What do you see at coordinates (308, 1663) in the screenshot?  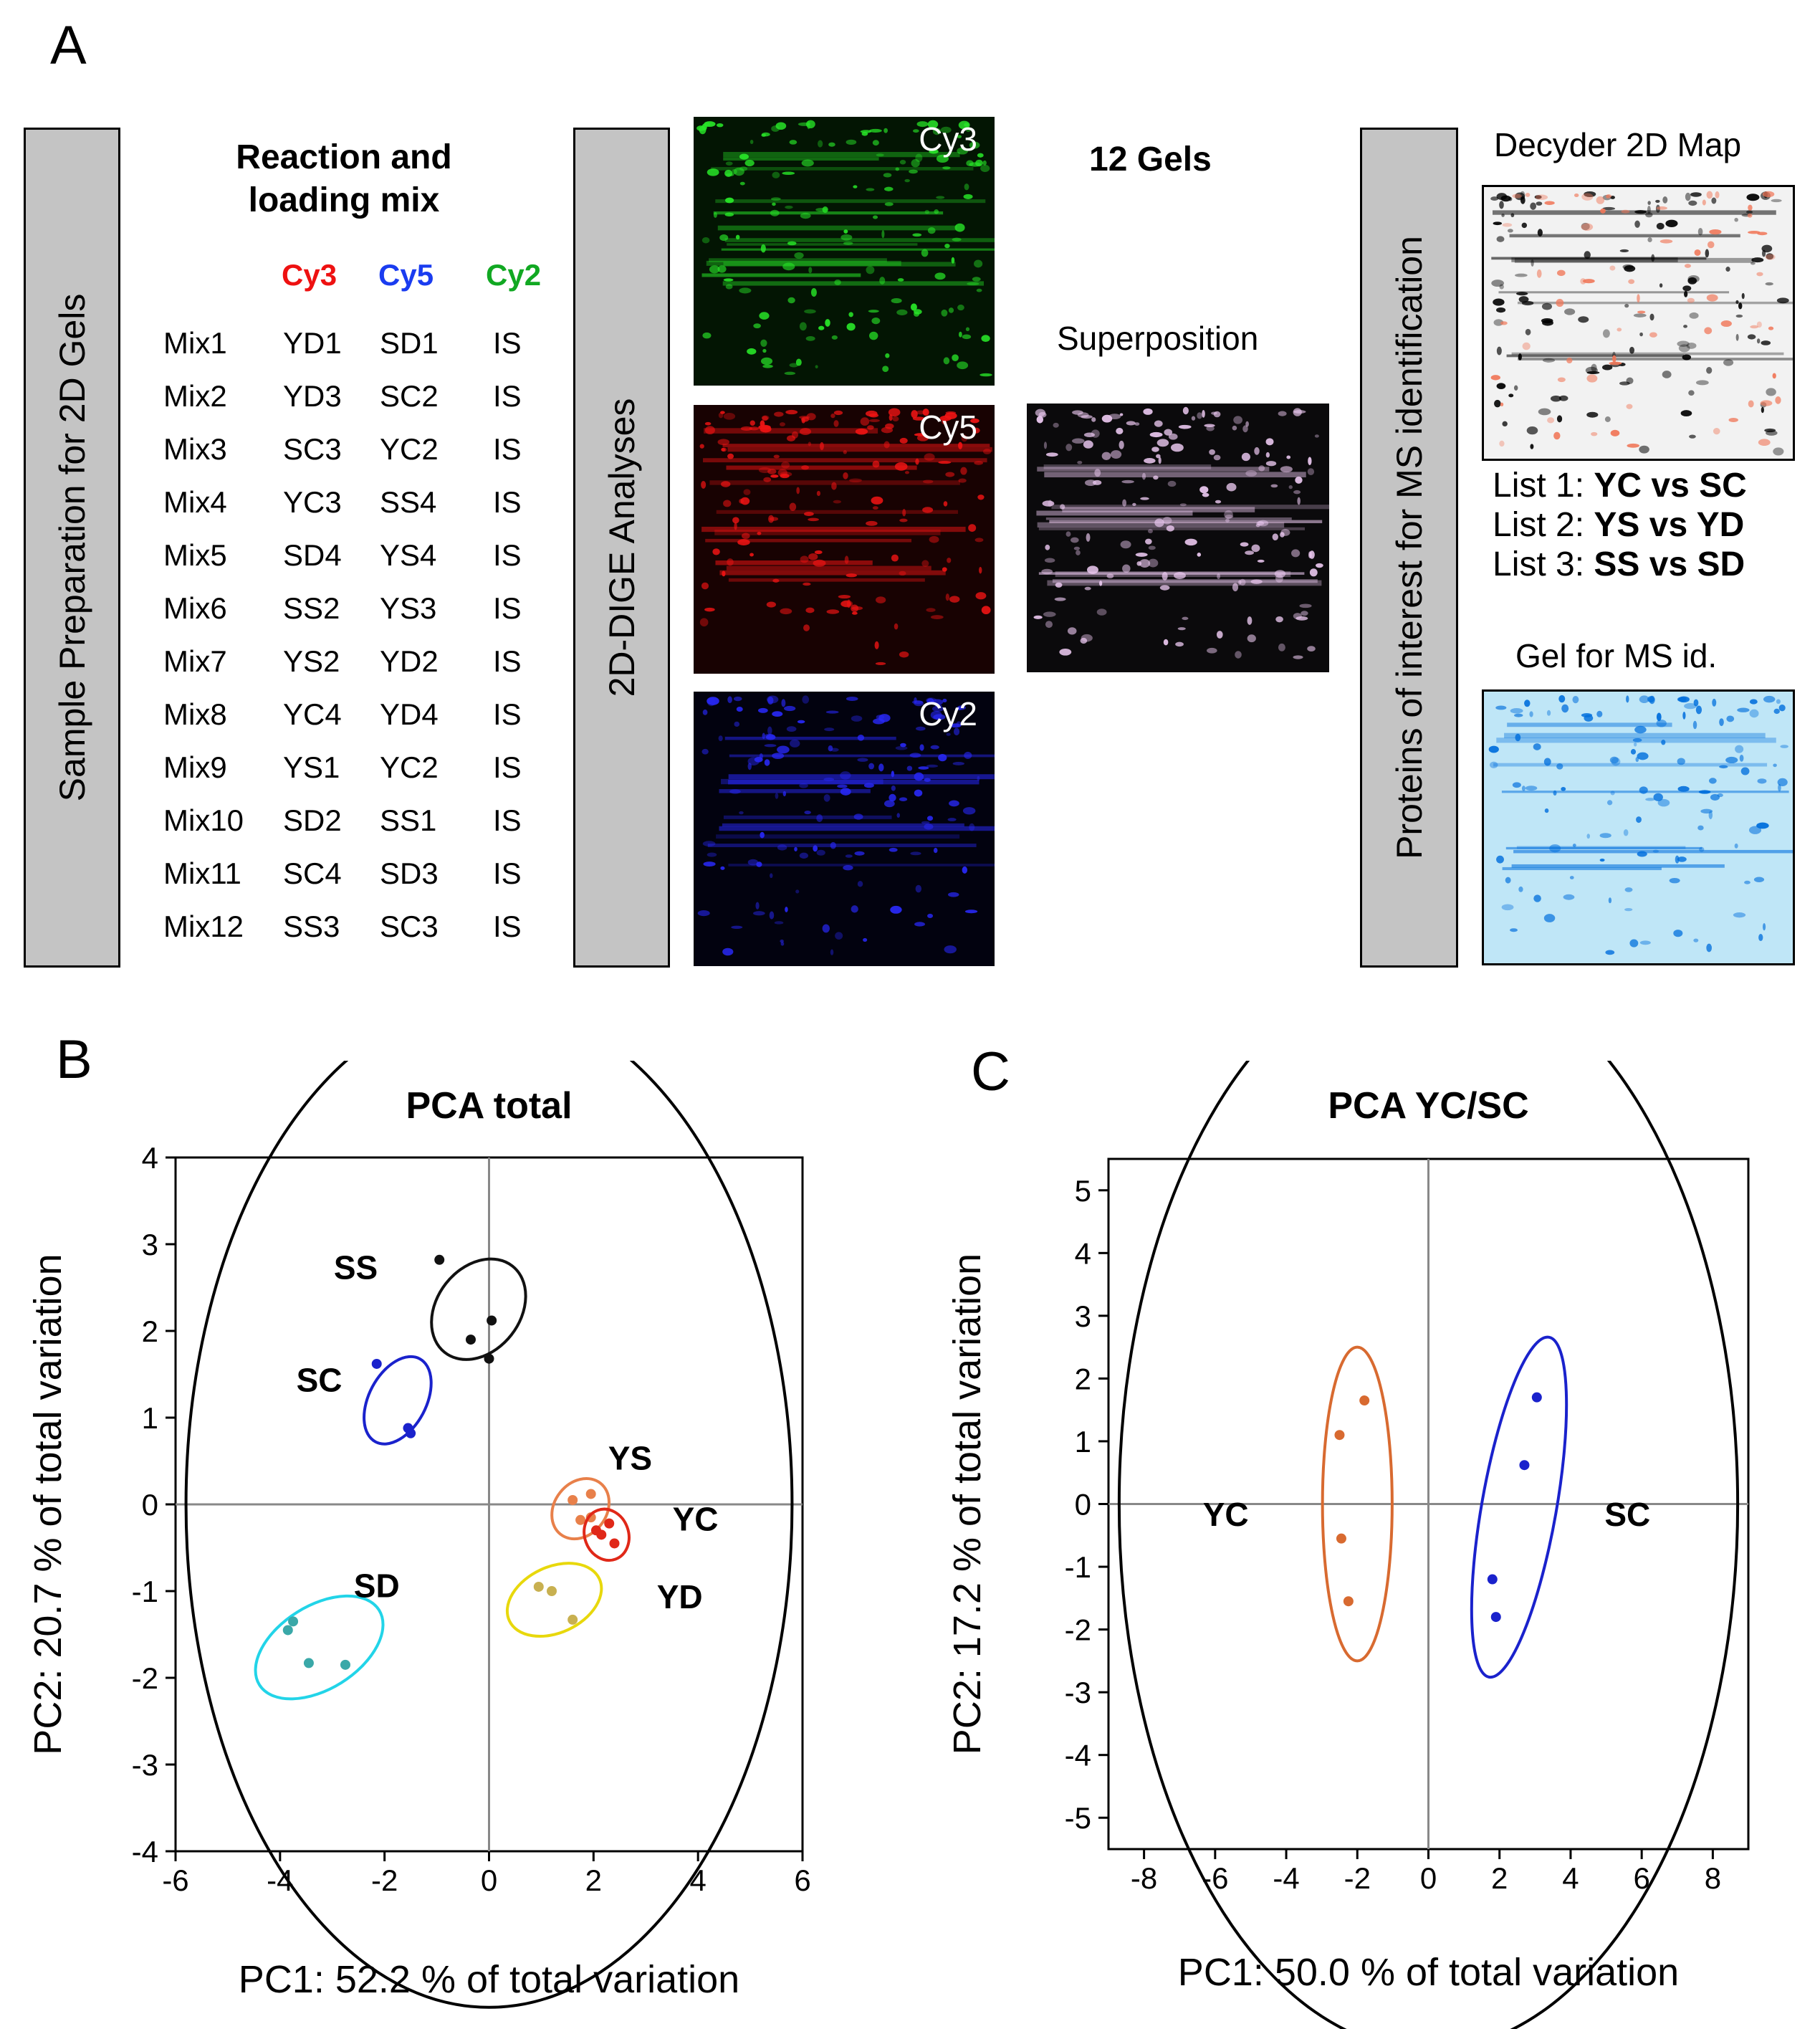 I see `data-point-sd` at bounding box center [308, 1663].